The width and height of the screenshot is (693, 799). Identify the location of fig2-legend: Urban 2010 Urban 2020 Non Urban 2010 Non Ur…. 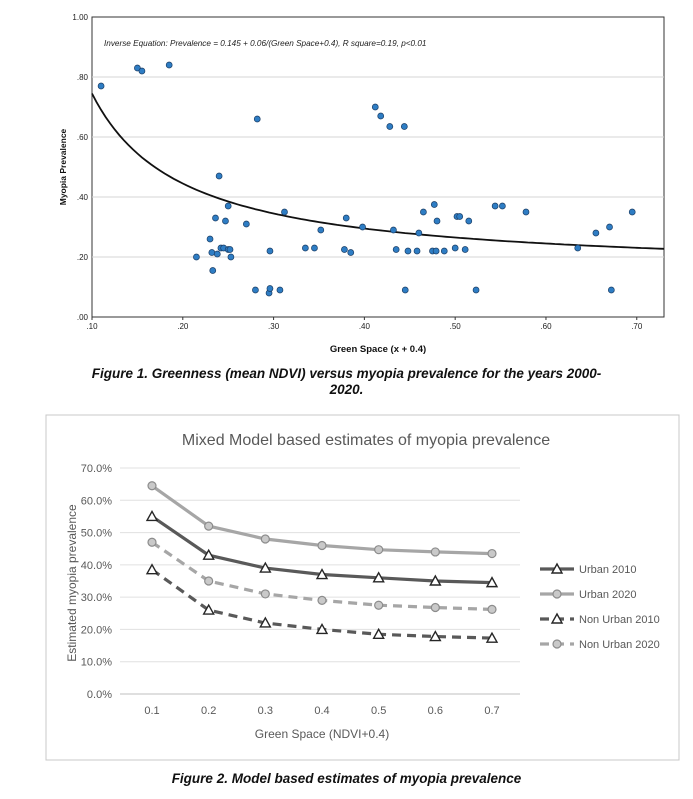
(600, 606).